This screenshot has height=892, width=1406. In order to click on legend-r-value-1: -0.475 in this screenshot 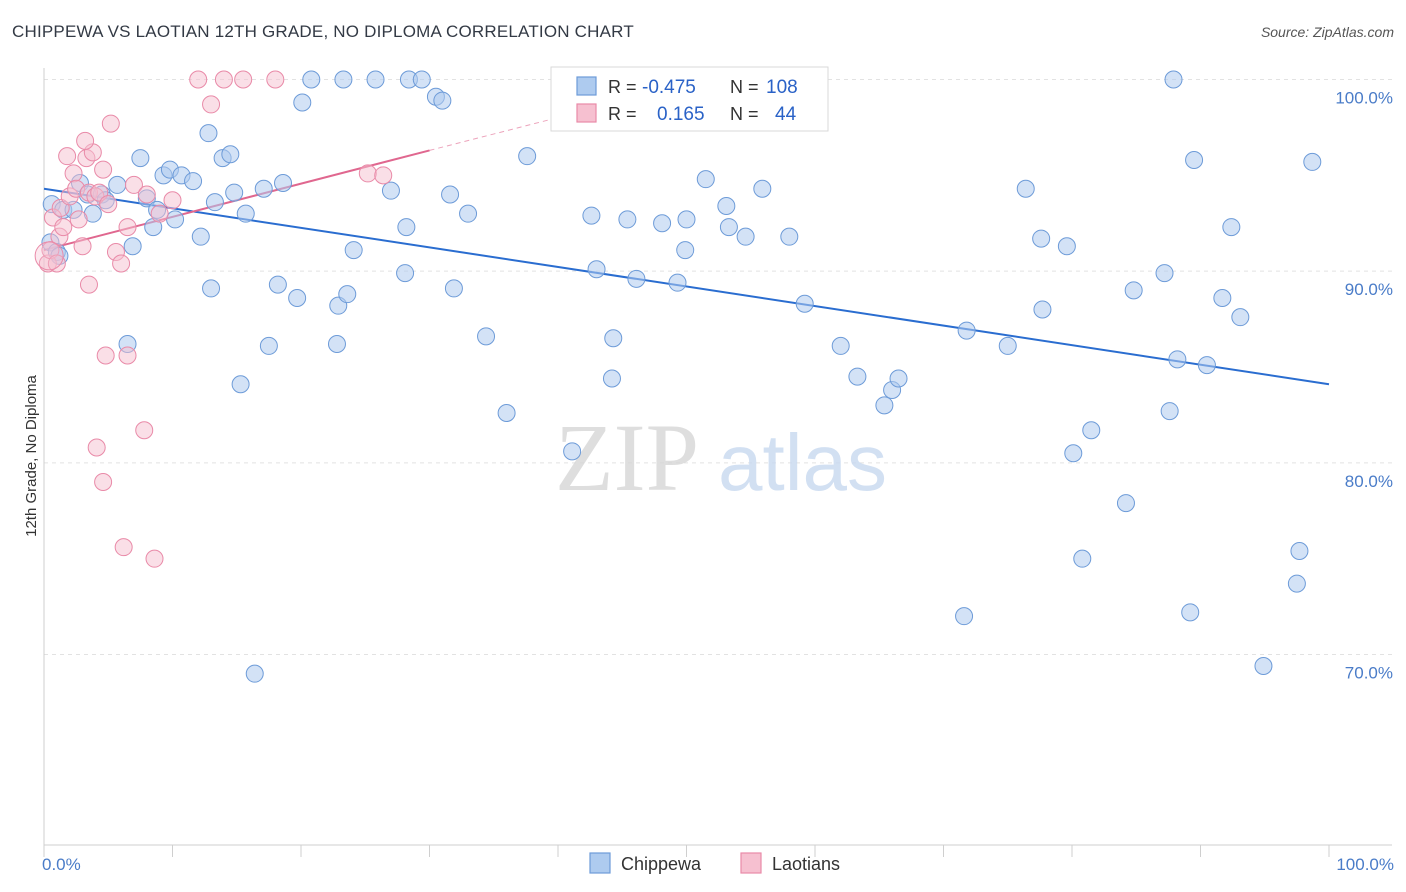, I will do `click(669, 87)`.